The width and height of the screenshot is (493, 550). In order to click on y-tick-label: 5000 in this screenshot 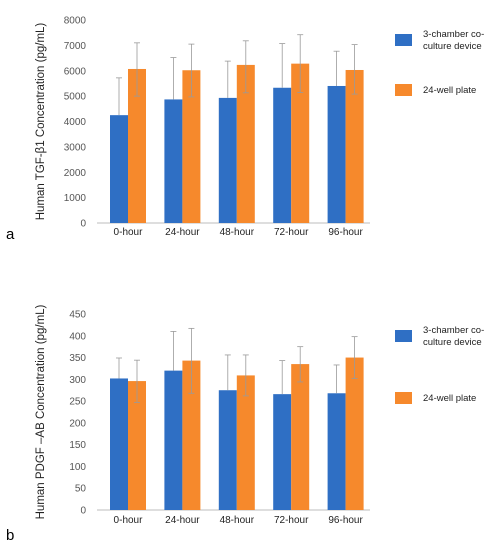, I will do `click(75, 97)`.